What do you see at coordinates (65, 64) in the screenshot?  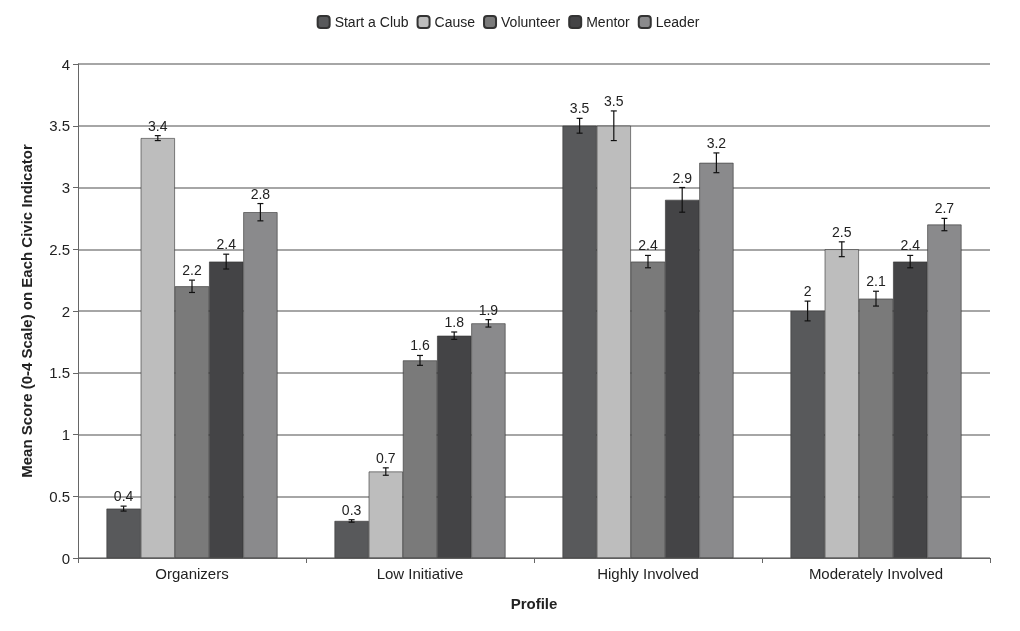 I see `y-tick-label: 4` at bounding box center [65, 64].